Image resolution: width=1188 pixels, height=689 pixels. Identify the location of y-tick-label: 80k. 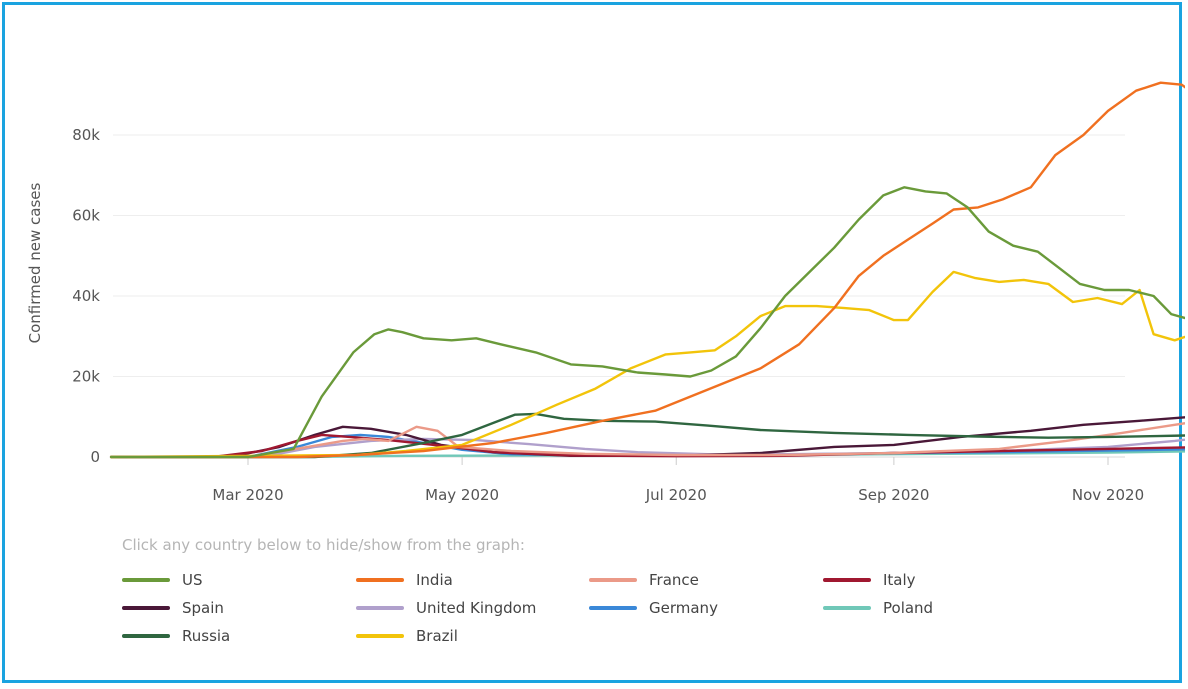
(86, 135).